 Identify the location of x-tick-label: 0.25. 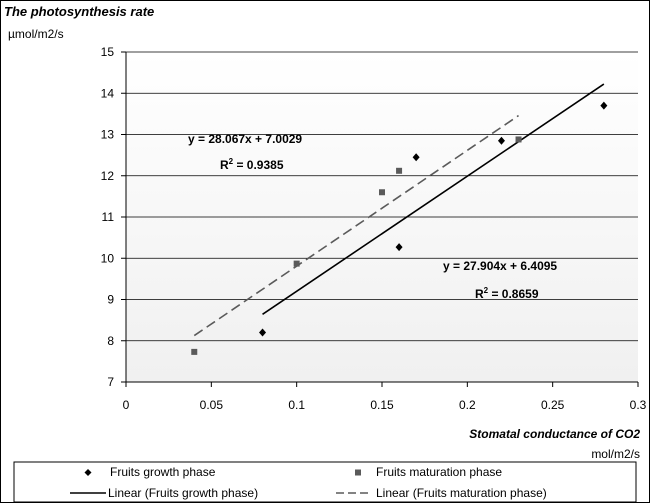
(553, 405).